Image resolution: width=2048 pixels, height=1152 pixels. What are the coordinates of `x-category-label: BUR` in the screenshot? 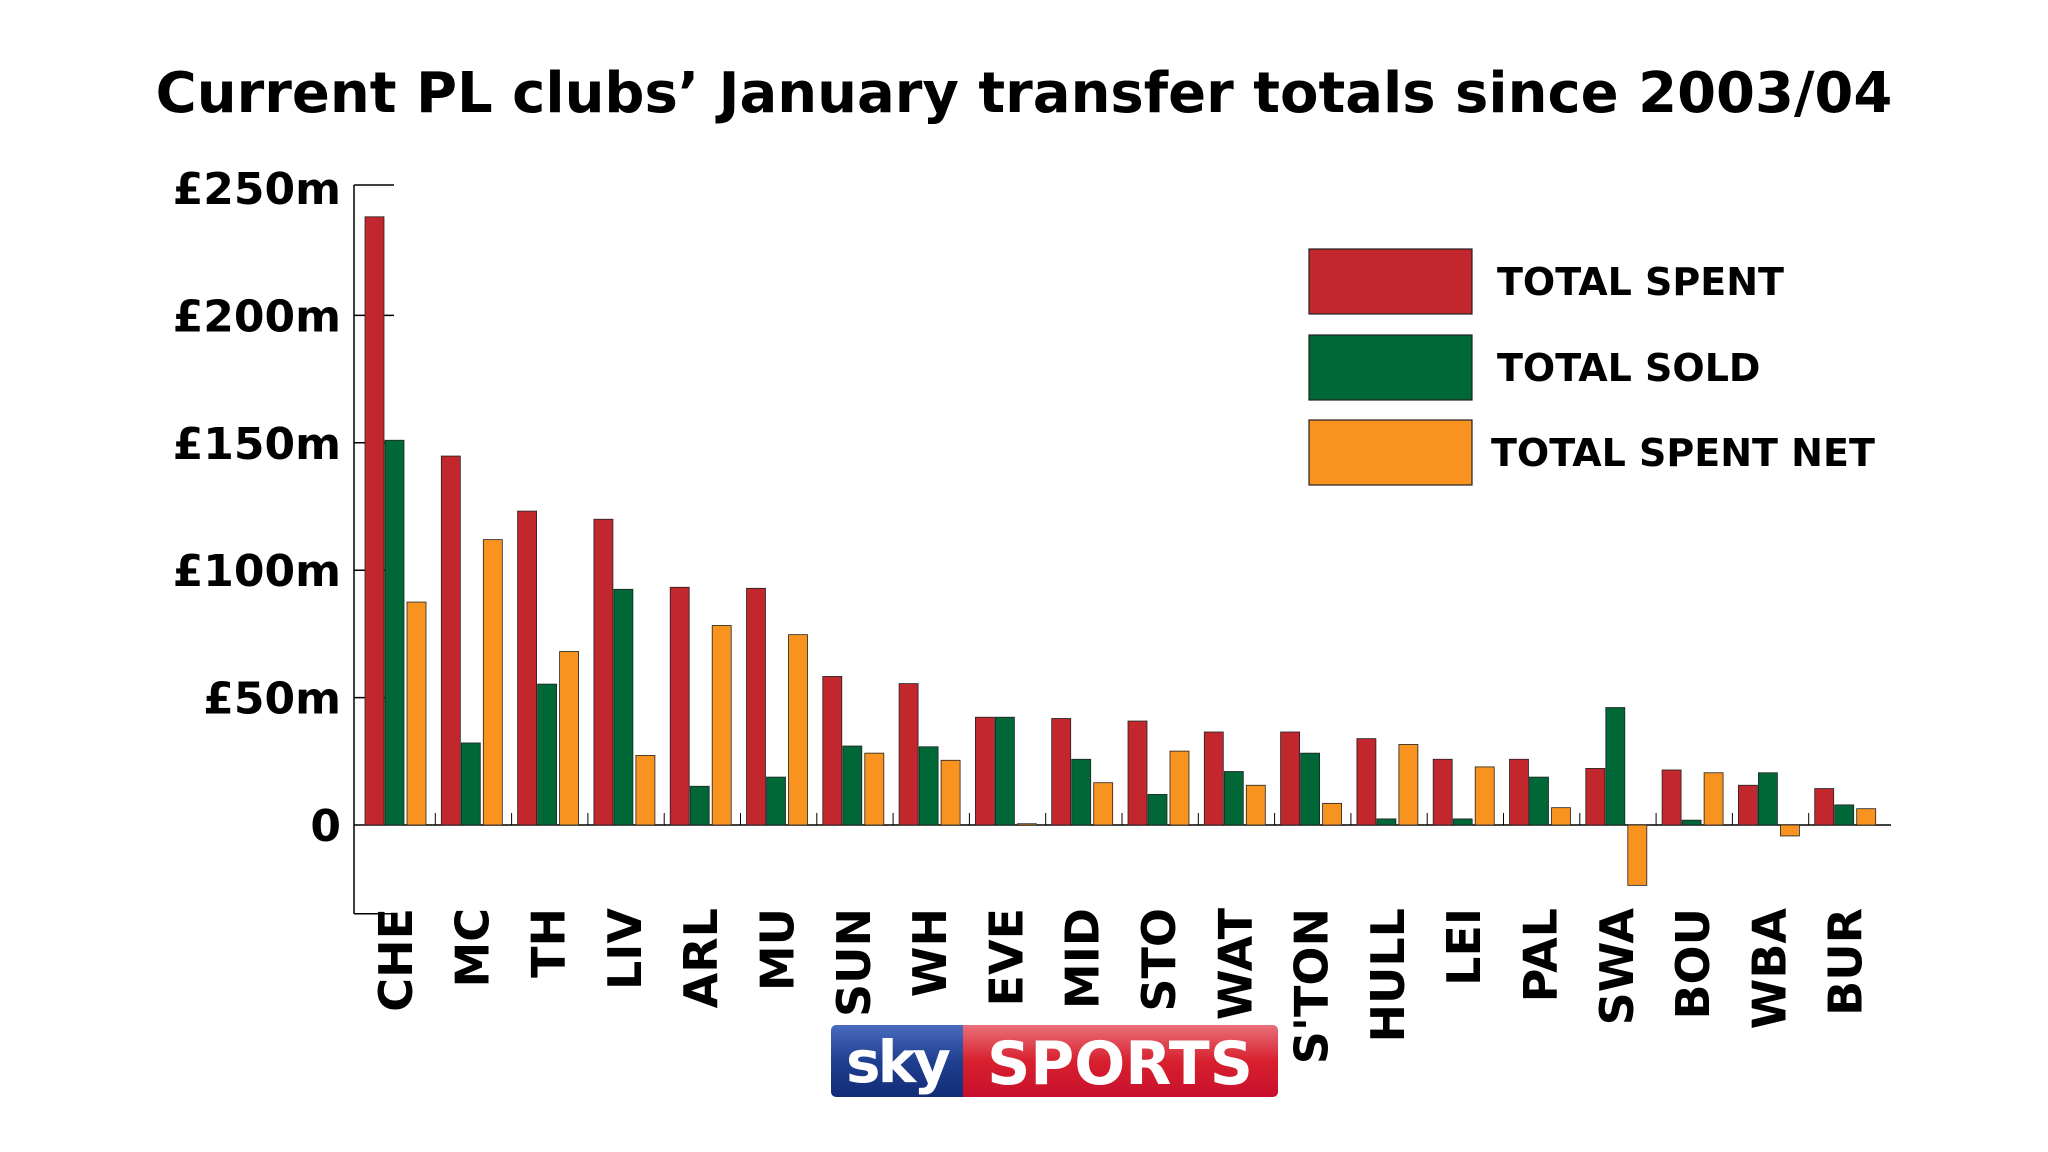 It's located at (1846, 962).